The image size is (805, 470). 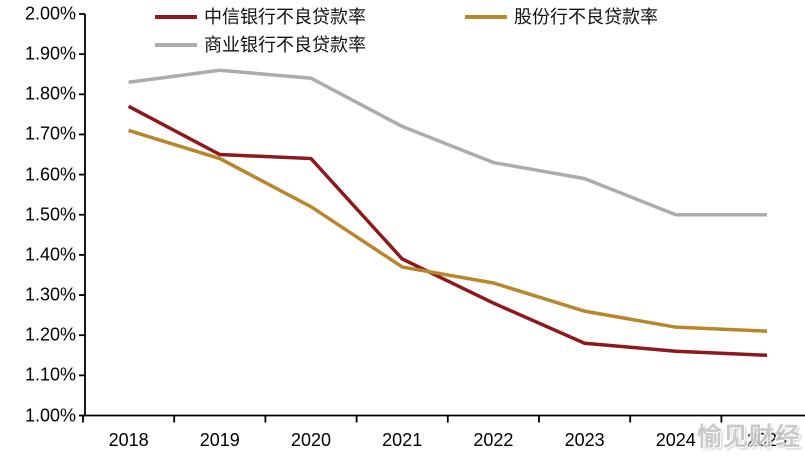 I want to click on watermark: 愉见财经, so click(x=749, y=437).